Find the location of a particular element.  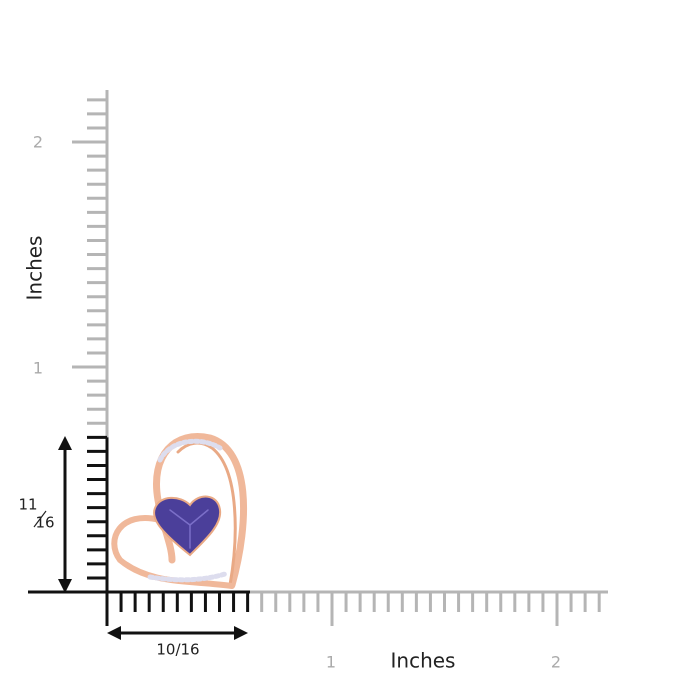

tanzanite is located at coordinates (187, 526).